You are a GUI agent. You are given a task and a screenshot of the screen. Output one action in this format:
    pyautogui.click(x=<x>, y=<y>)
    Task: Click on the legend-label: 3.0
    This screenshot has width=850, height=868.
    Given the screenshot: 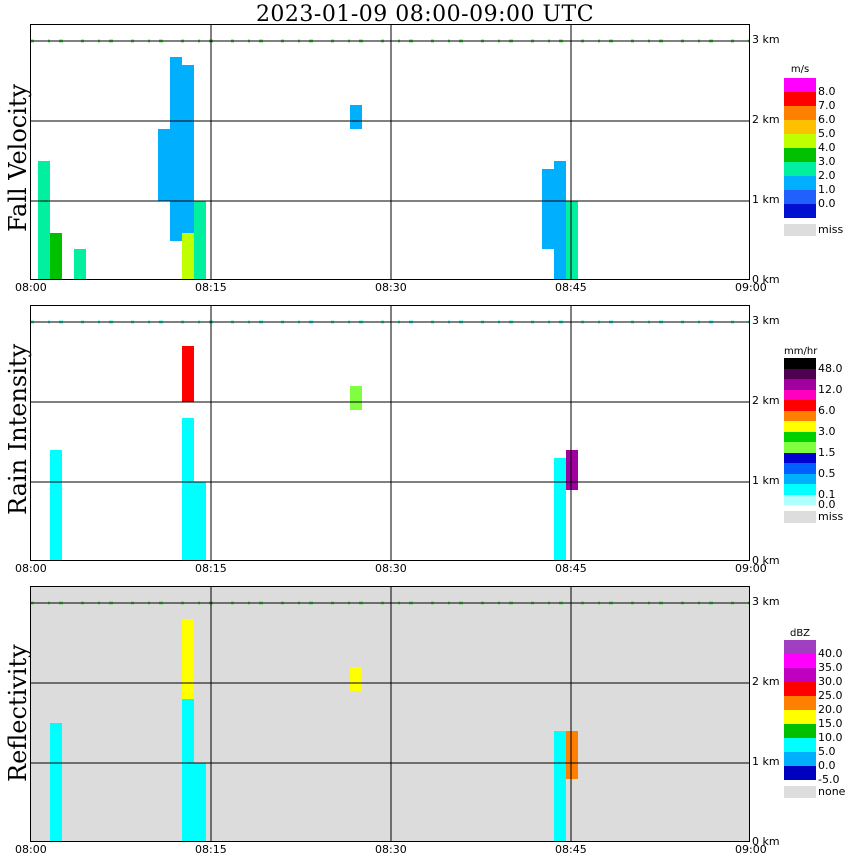 What is the action you would take?
    pyautogui.click(x=827, y=161)
    